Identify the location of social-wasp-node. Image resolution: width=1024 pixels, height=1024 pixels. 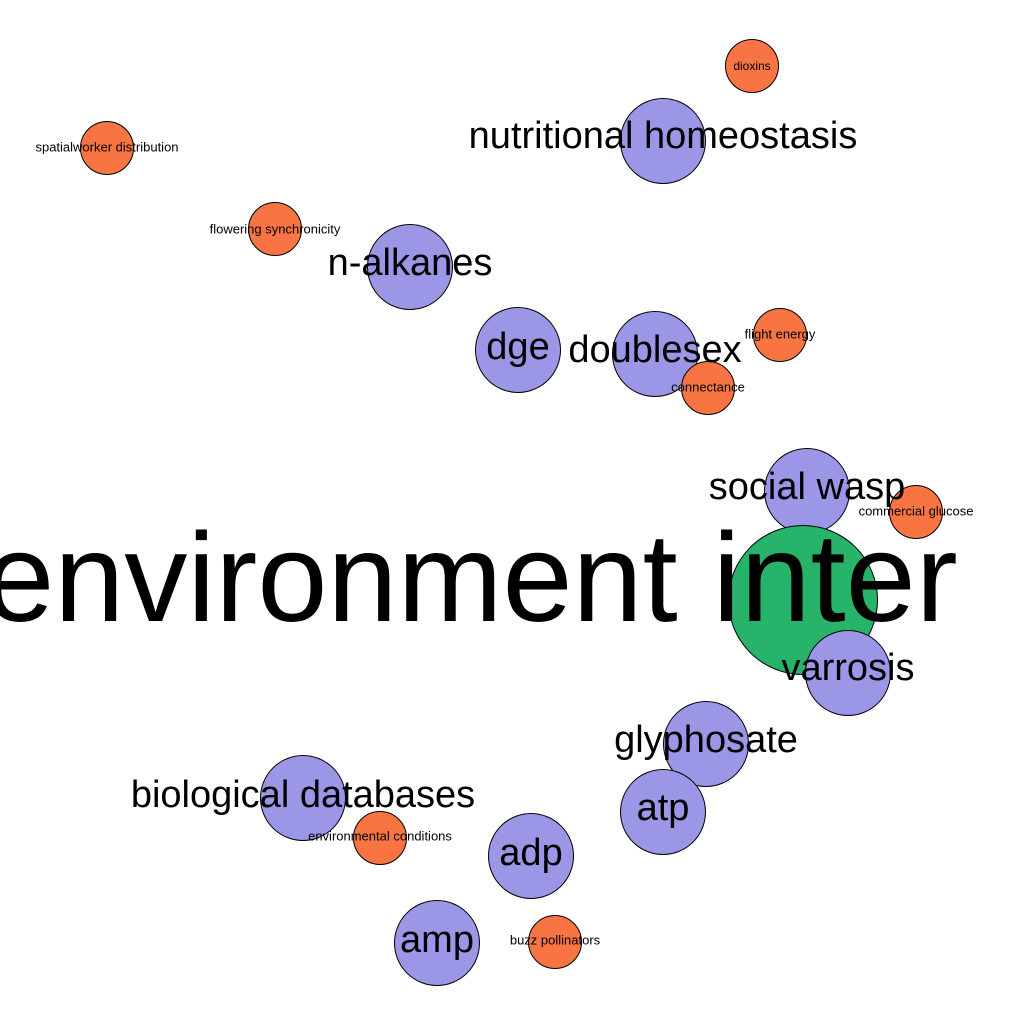
(807, 491).